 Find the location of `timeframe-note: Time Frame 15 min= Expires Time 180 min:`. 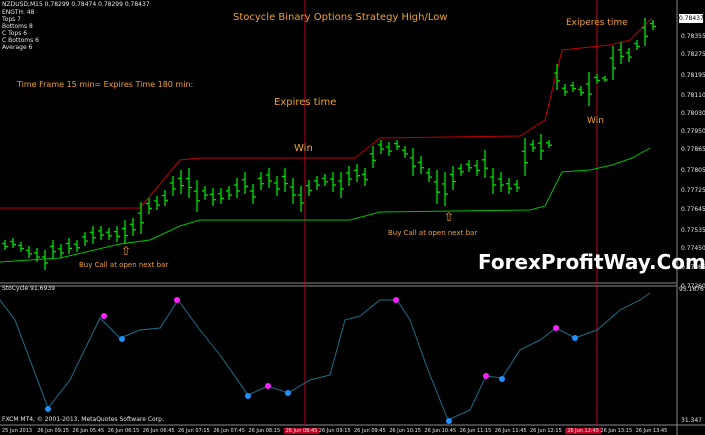

timeframe-note: Time Frame 15 min= Expires Time 180 min: is located at coordinates (105, 84).